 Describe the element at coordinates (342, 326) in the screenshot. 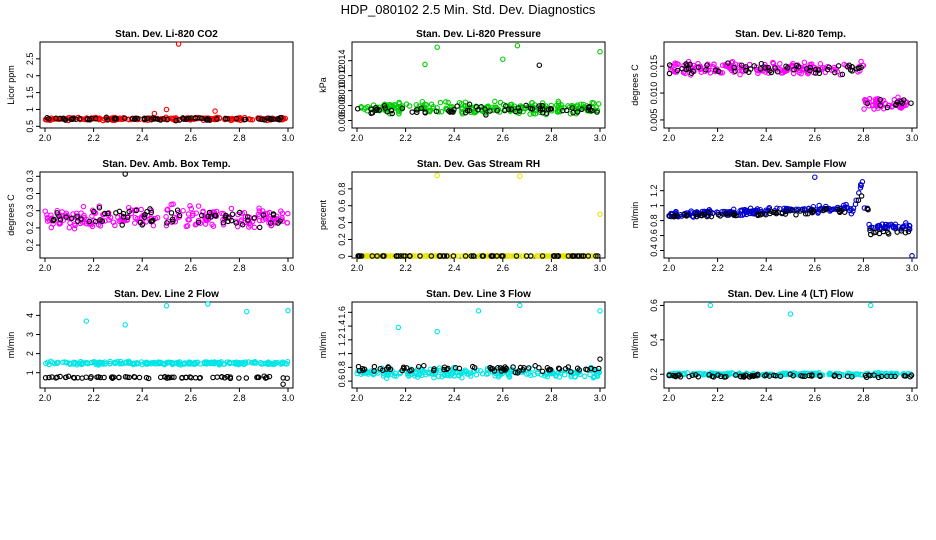

I see `y-tick-label: 1.4` at that location.